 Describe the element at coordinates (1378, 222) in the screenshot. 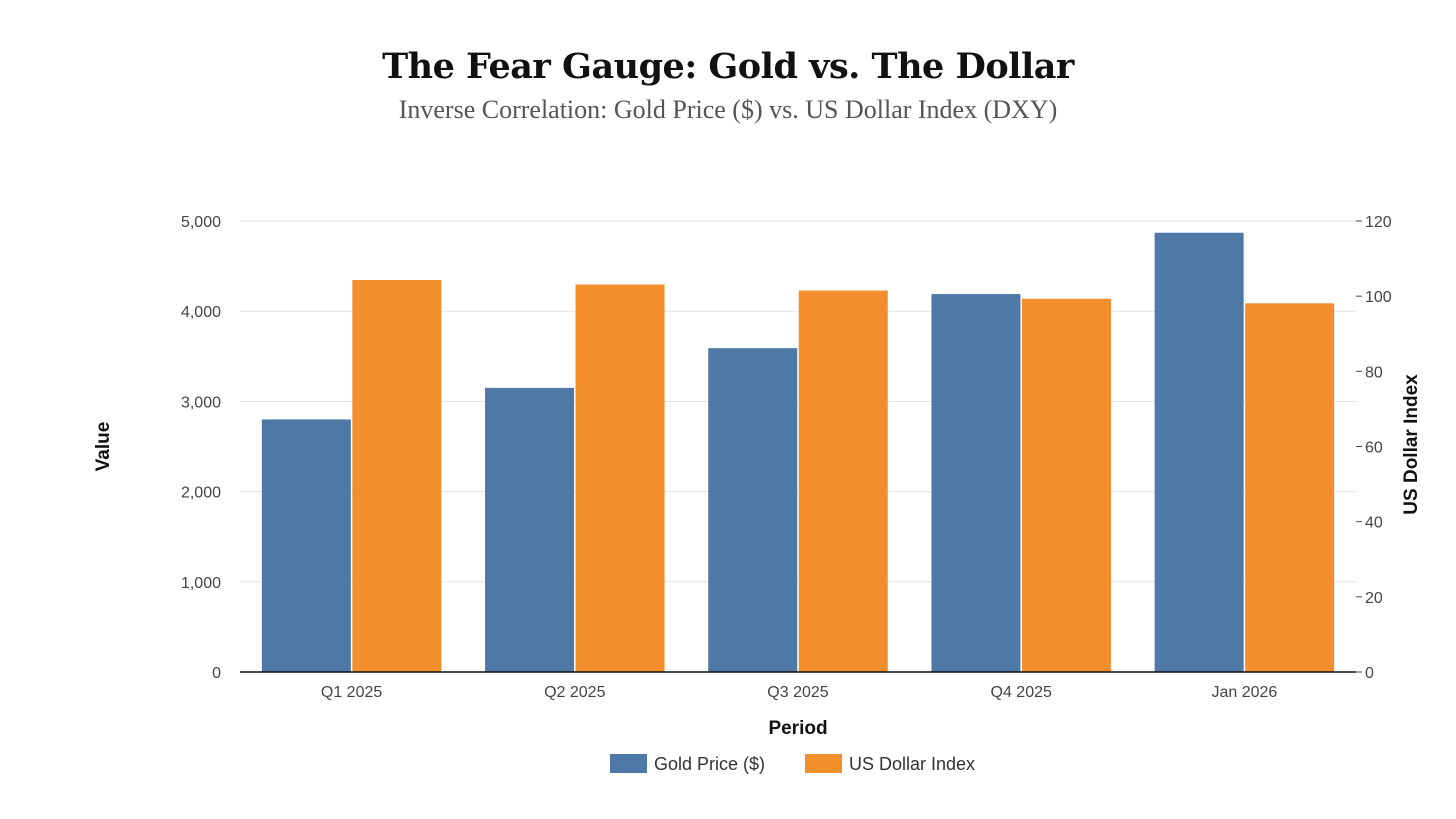

I see `y2-tick-label: 120` at that location.